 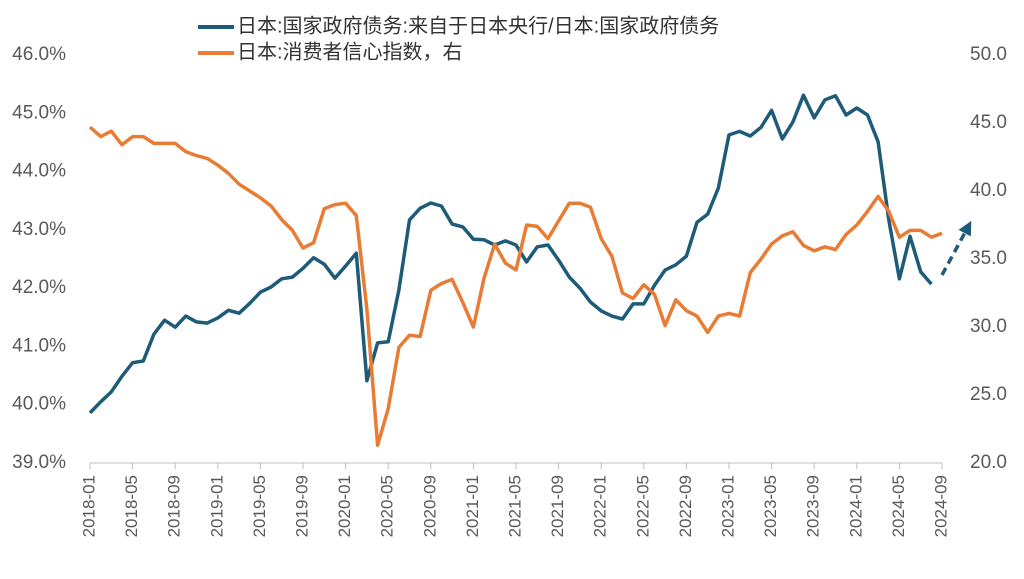 What do you see at coordinates (940, 506) in the screenshot?
I see `x-tick-label: 2024-09` at bounding box center [940, 506].